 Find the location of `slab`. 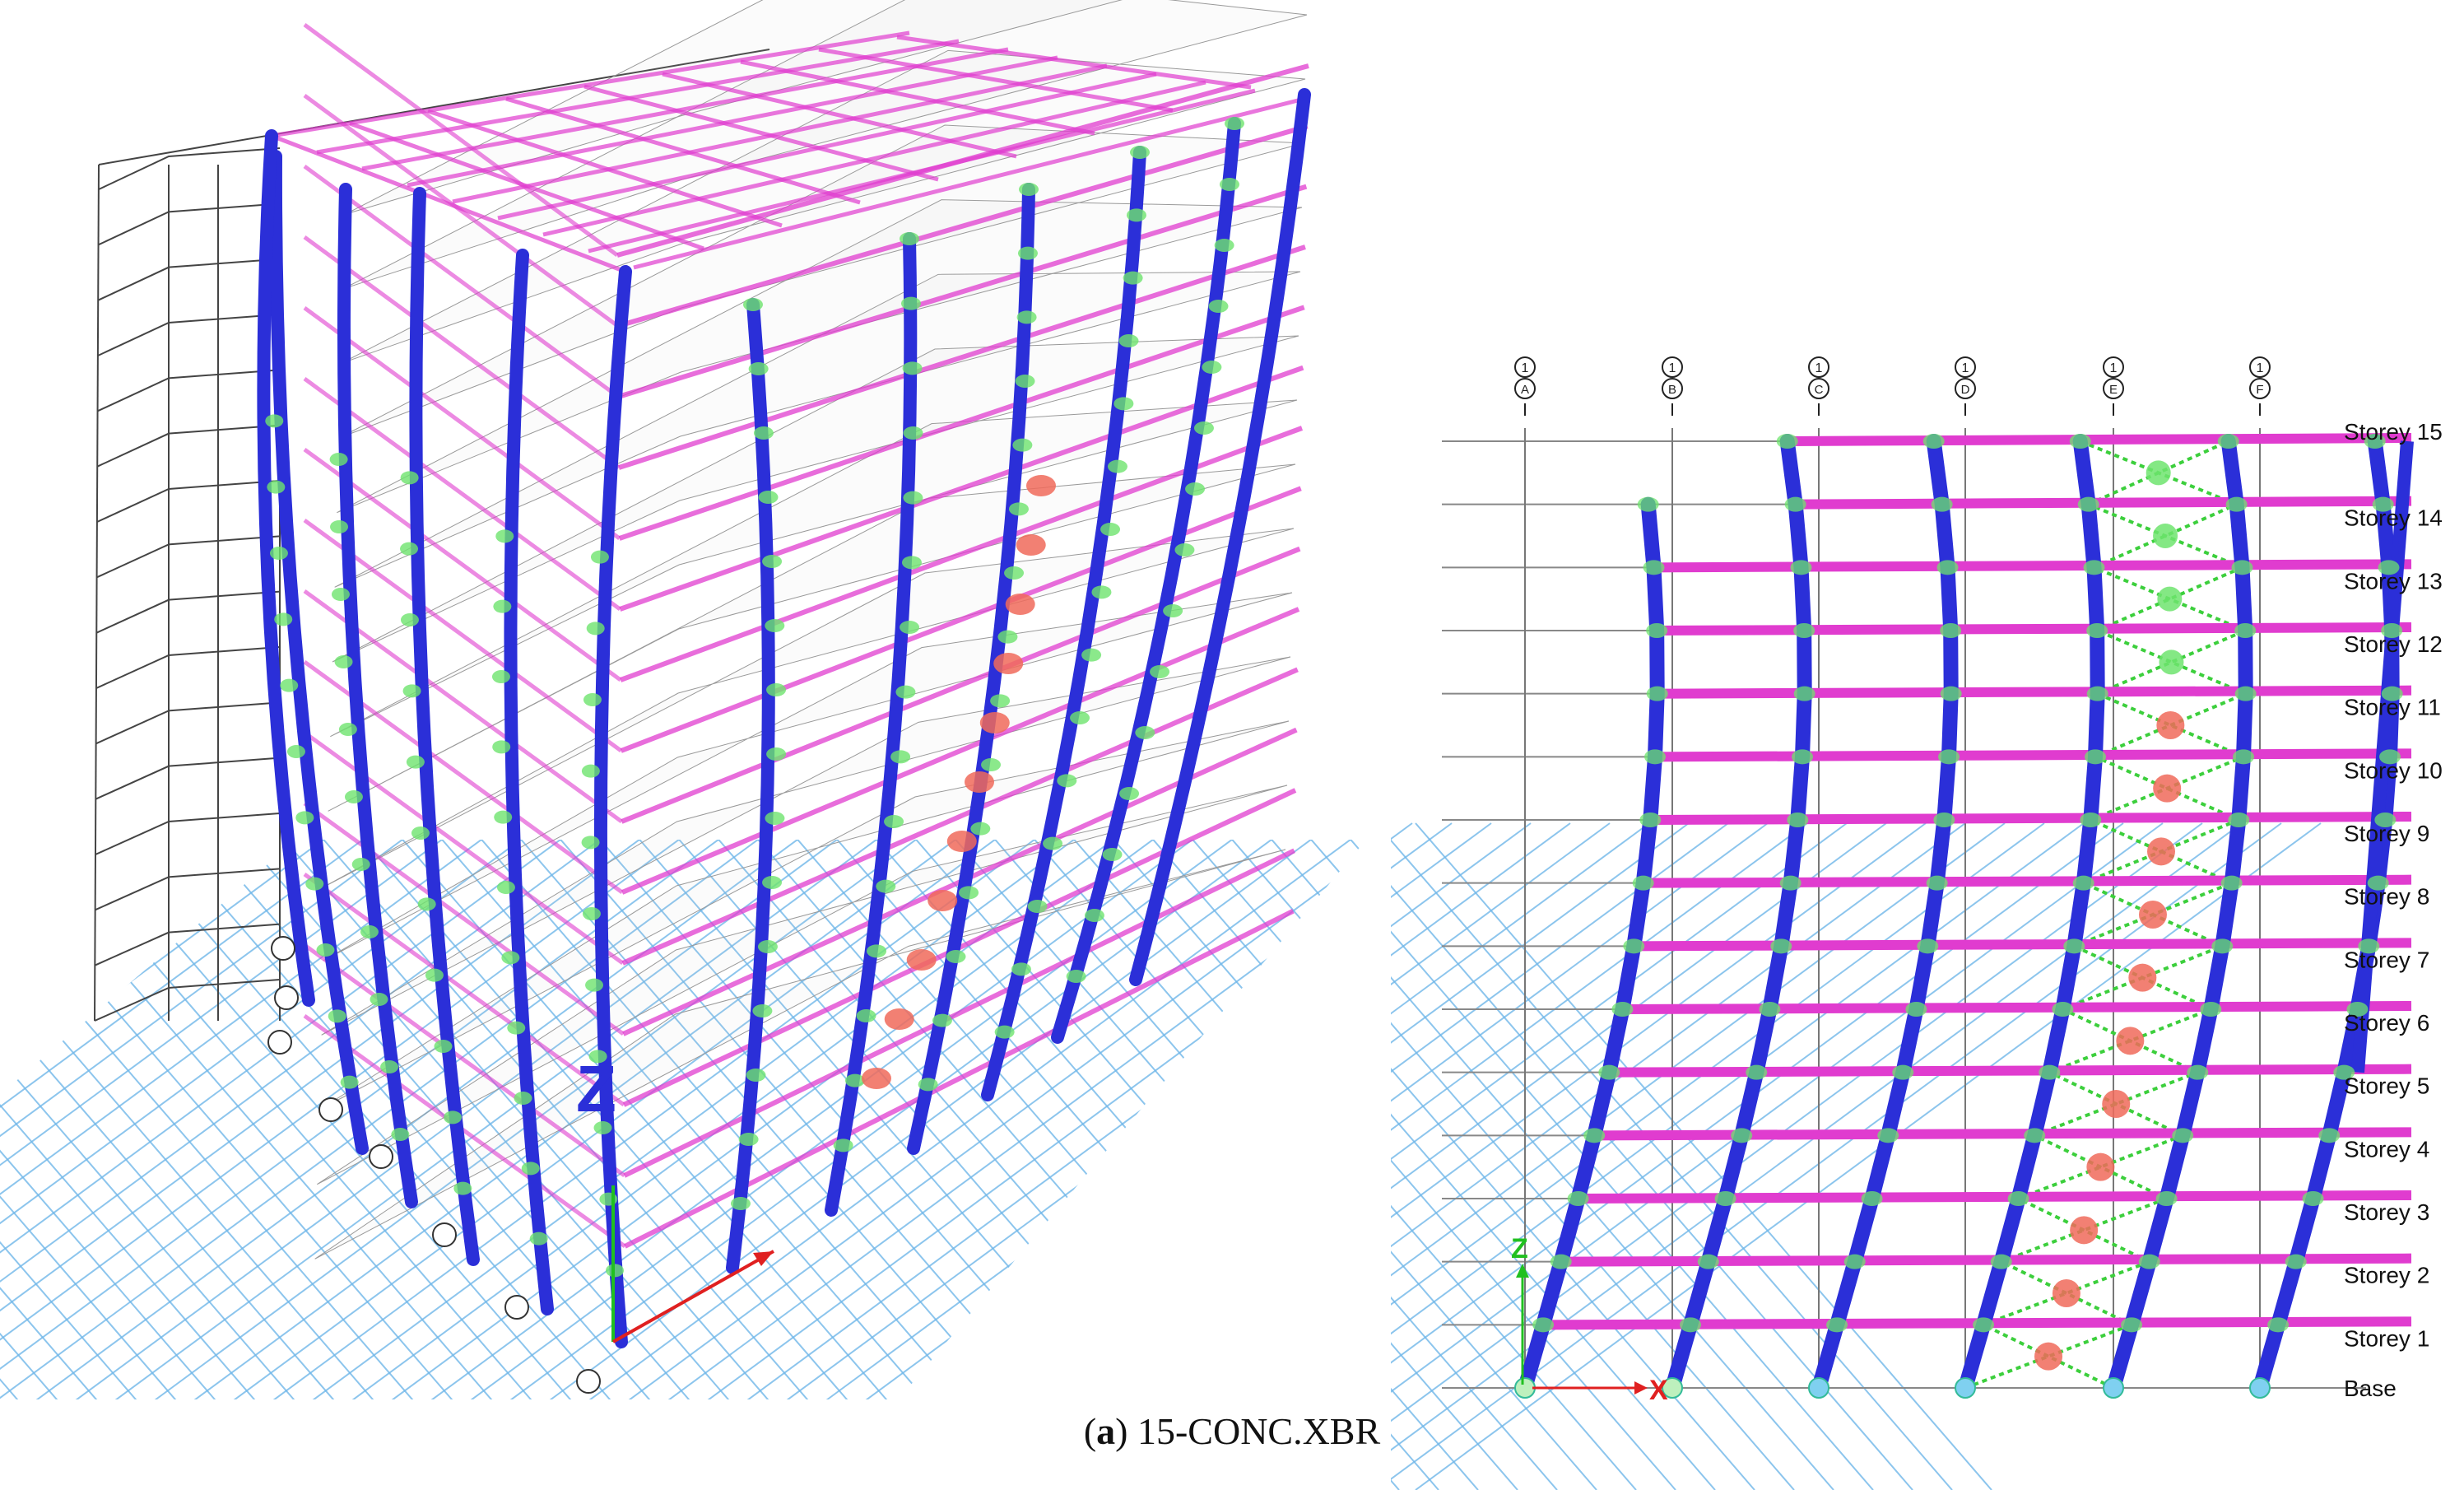

slab is located at coordinates (808, 777).